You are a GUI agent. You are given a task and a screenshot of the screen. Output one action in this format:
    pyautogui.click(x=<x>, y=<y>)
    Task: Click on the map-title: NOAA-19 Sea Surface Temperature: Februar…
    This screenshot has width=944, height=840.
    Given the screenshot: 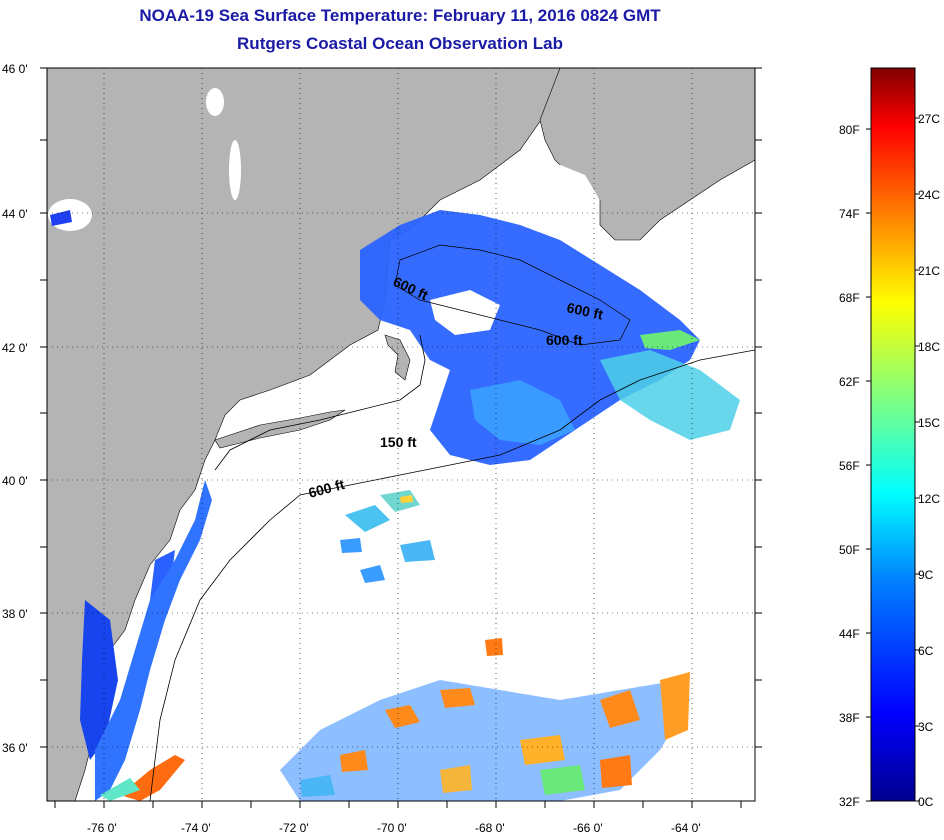 What is the action you would take?
    pyautogui.click(x=400, y=15)
    